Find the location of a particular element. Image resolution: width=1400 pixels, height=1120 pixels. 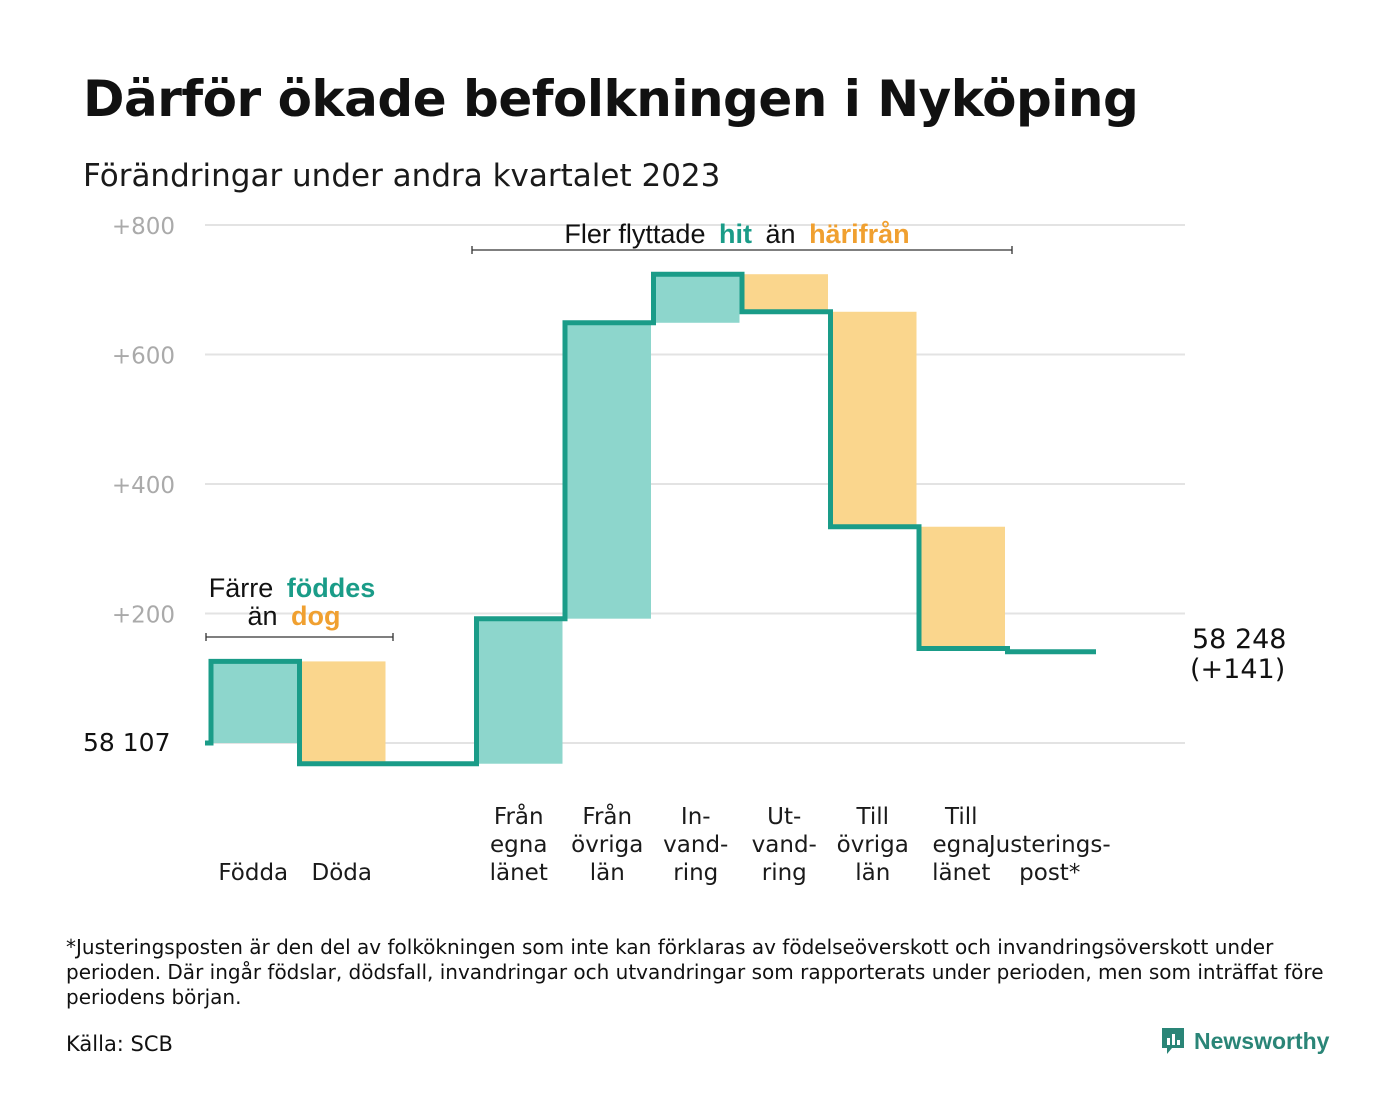

source-label: Källa: SCB is located at coordinates (119, 1044).